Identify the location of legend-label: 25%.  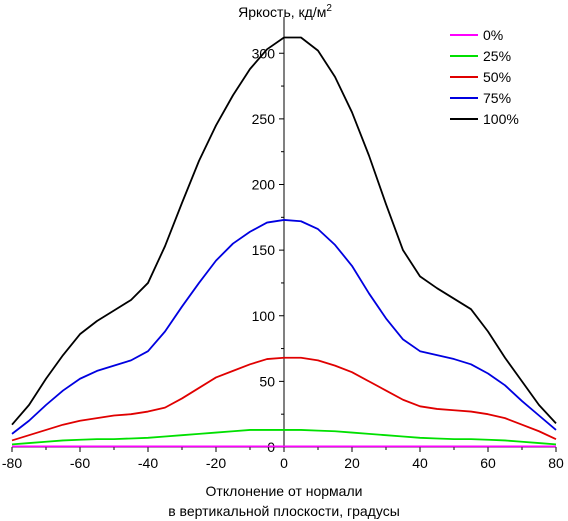
(497, 56).